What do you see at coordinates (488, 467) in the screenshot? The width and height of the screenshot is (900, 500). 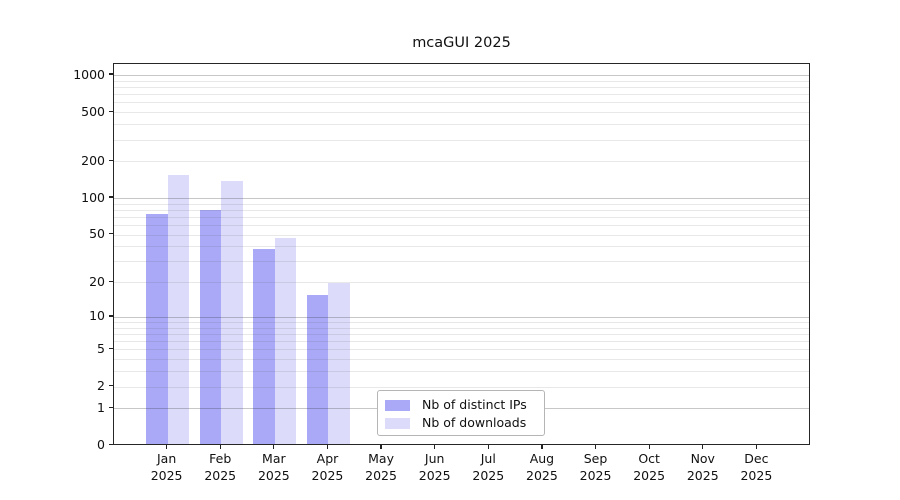 I see `x-tick-label: Jul 2025` at bounding box center [488, 467].